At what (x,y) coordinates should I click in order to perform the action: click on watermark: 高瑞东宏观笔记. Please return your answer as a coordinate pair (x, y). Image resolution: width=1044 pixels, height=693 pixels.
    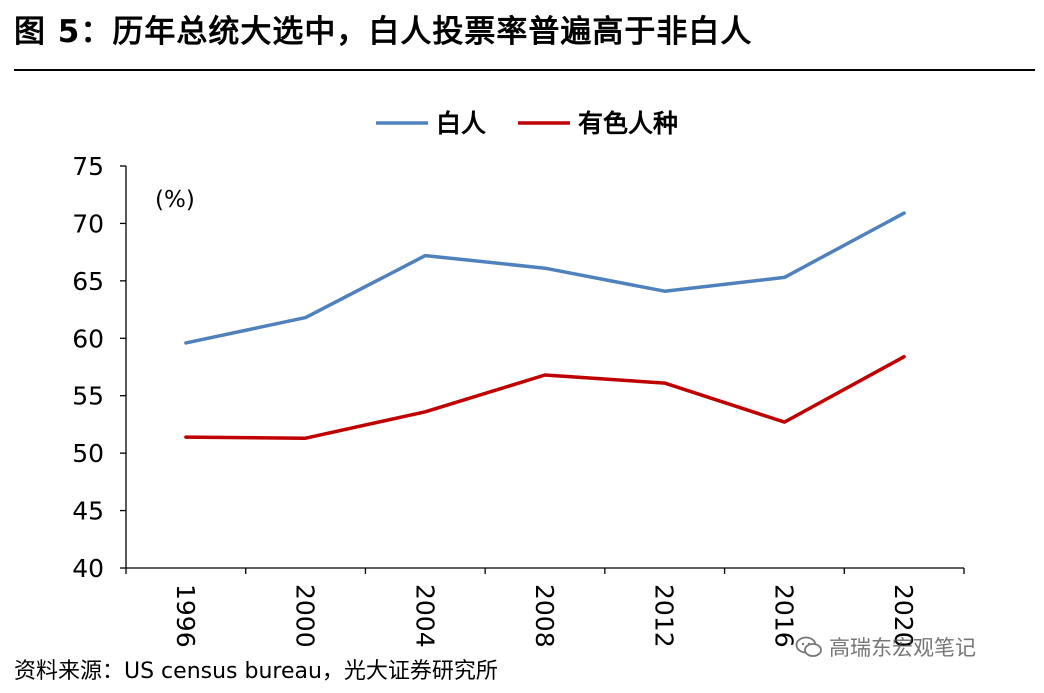
    Looking at the image, I should click on (885, 647).